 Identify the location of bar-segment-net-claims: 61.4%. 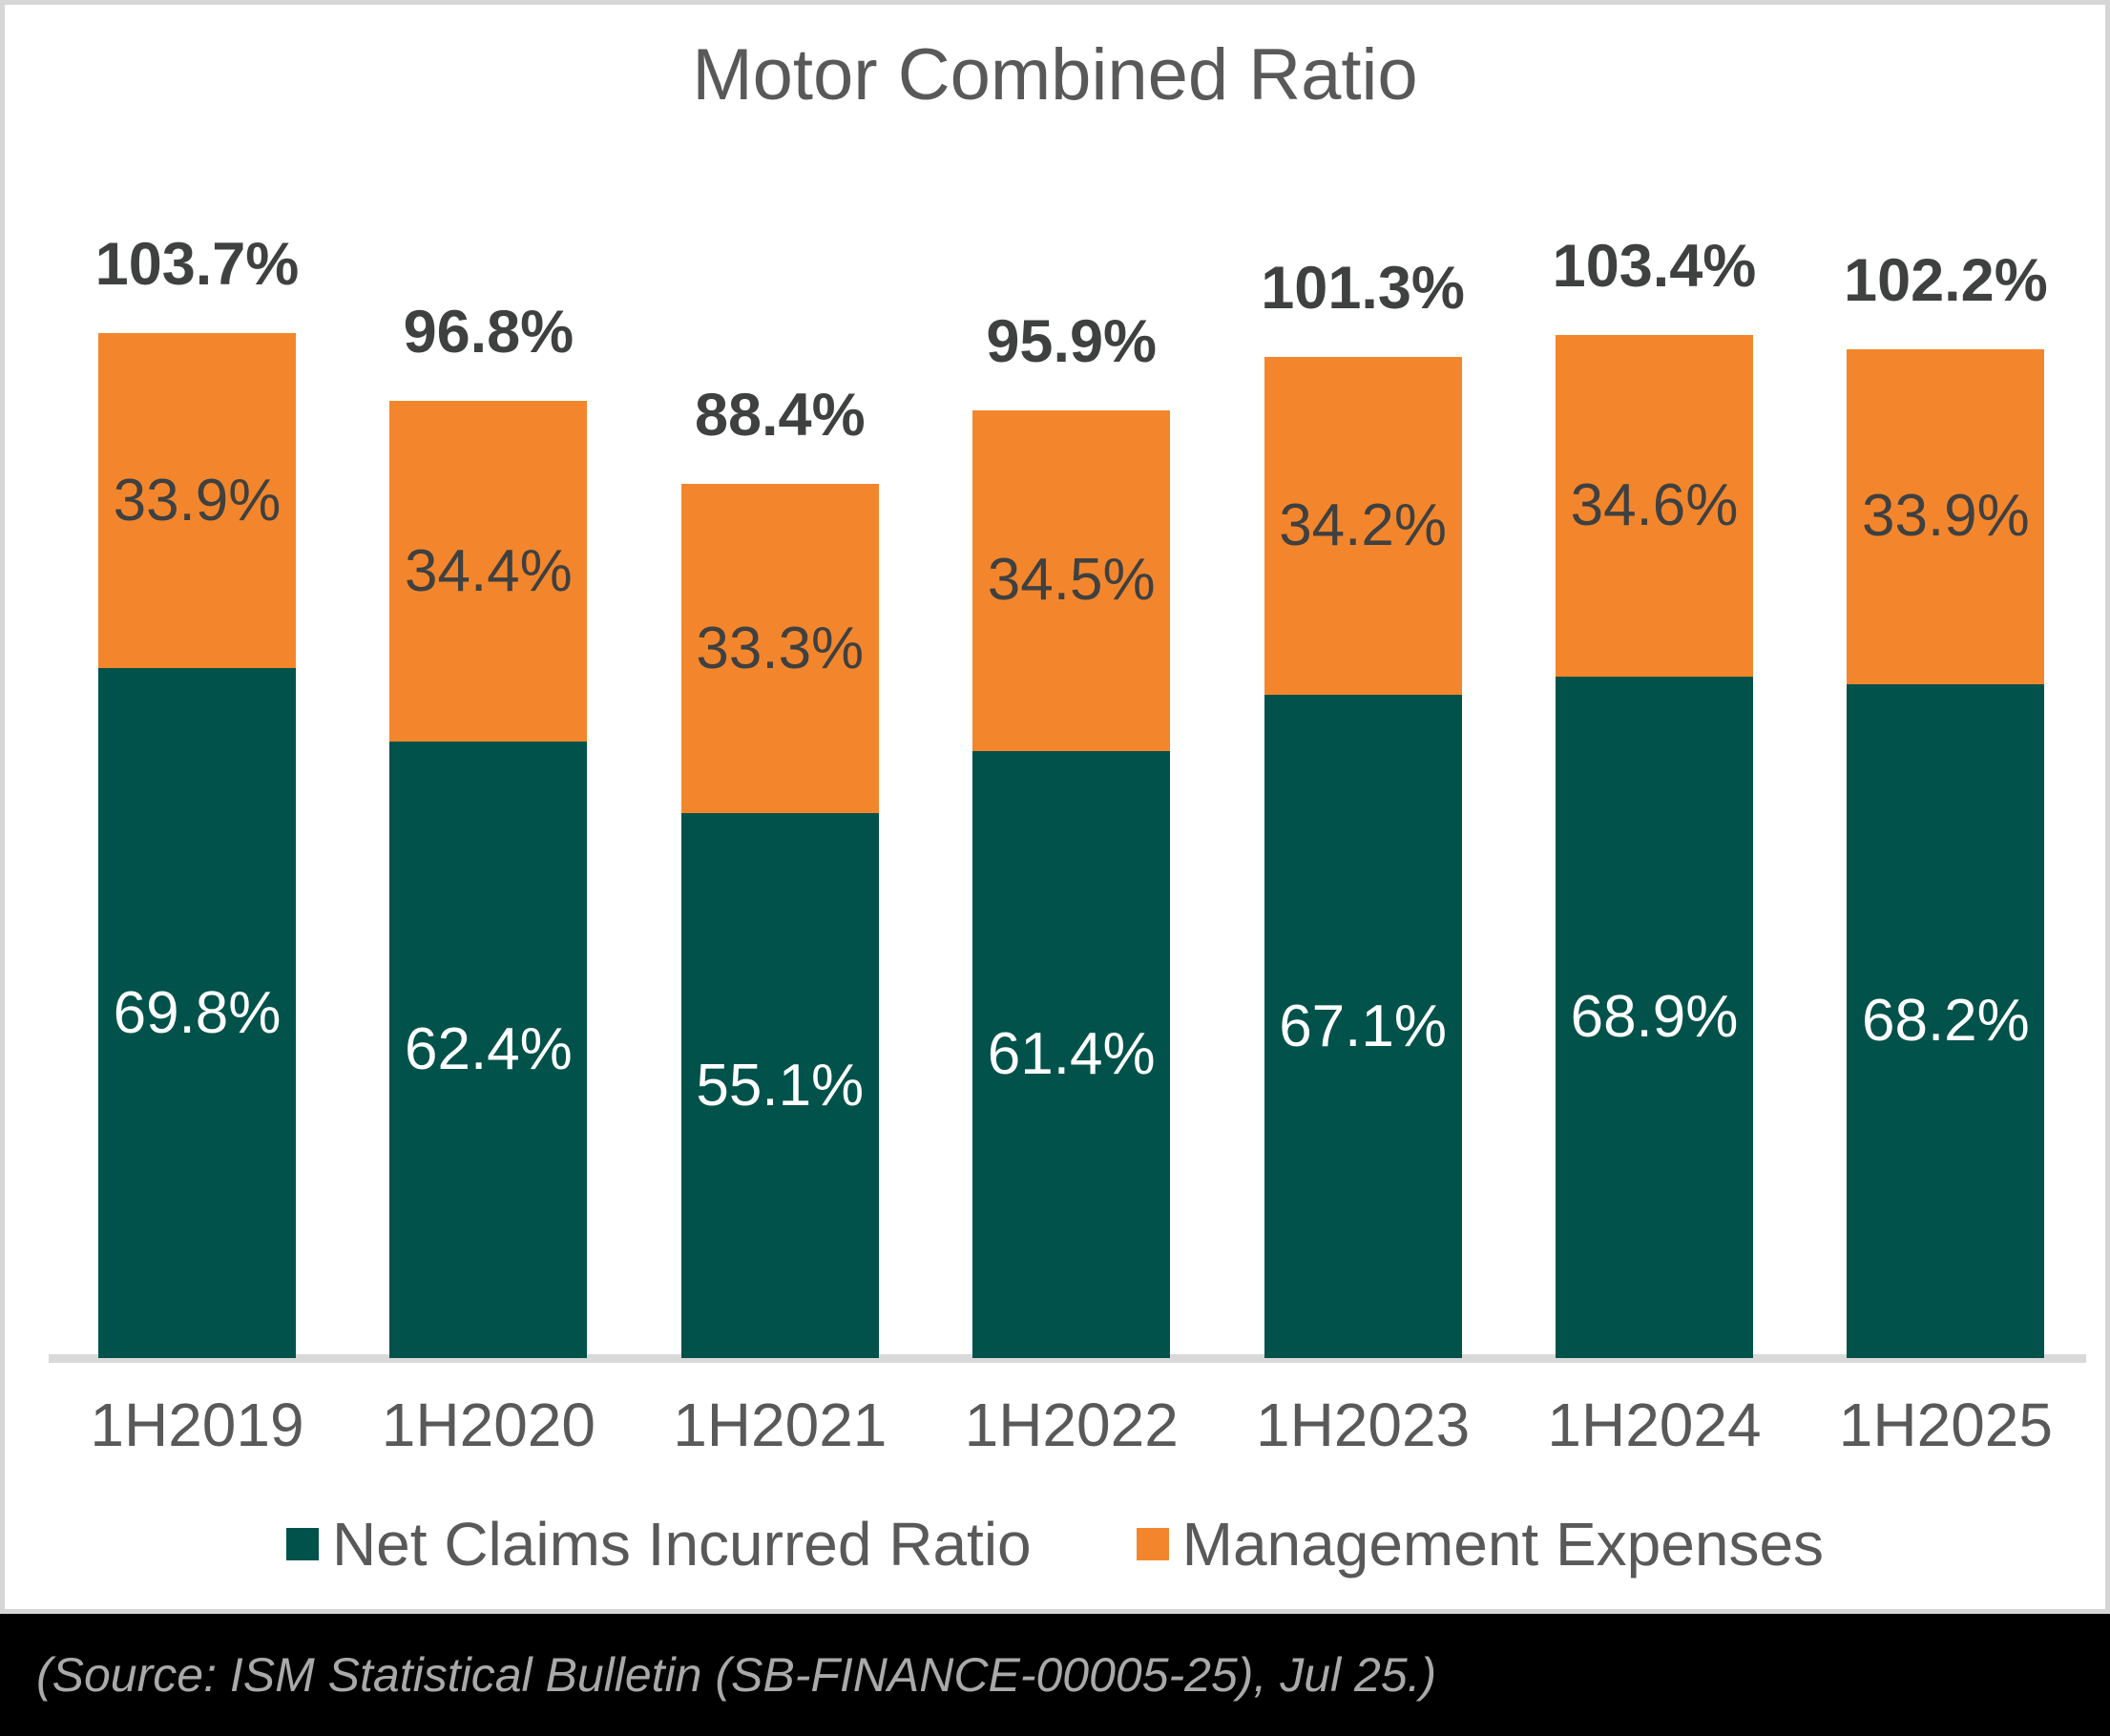
(1072, 1054).